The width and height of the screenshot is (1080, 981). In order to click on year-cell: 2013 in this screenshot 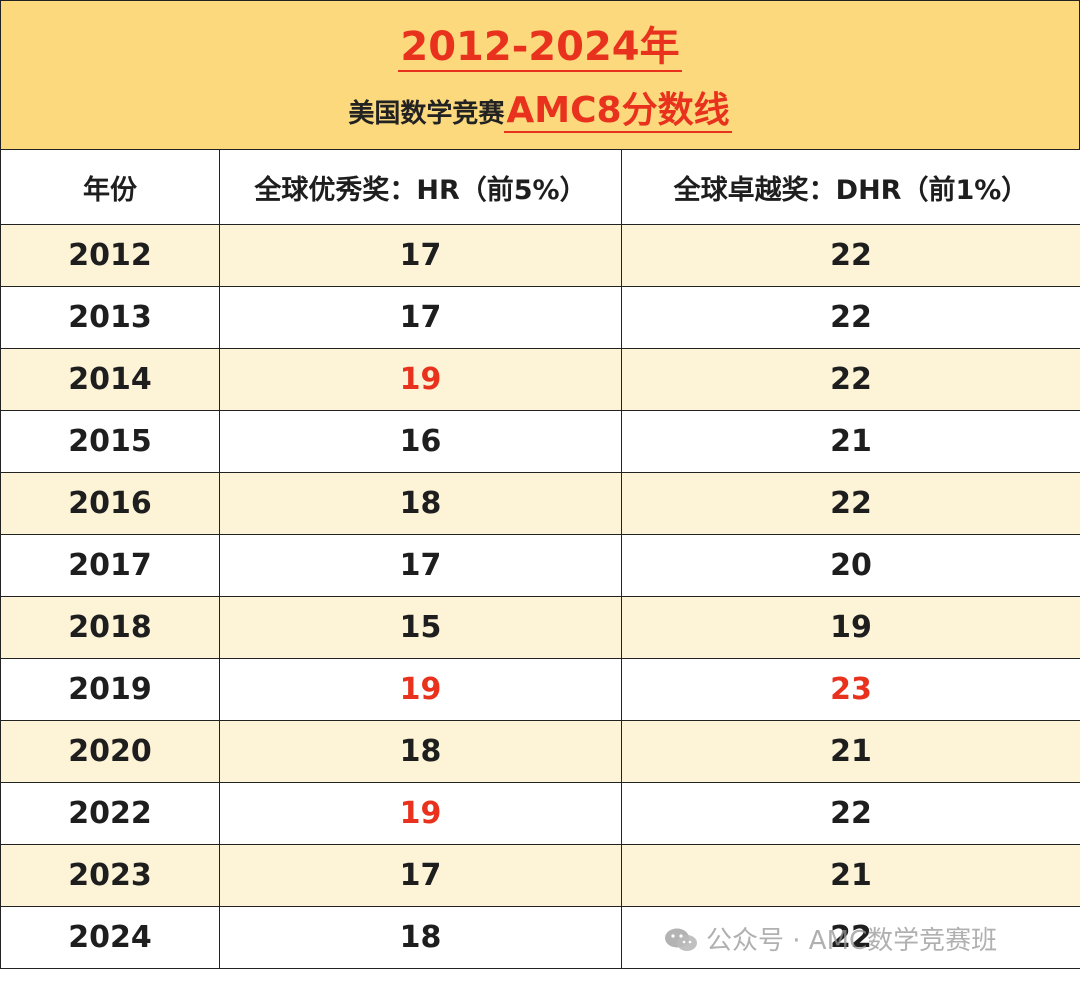, I will do `click(110, 317)`.